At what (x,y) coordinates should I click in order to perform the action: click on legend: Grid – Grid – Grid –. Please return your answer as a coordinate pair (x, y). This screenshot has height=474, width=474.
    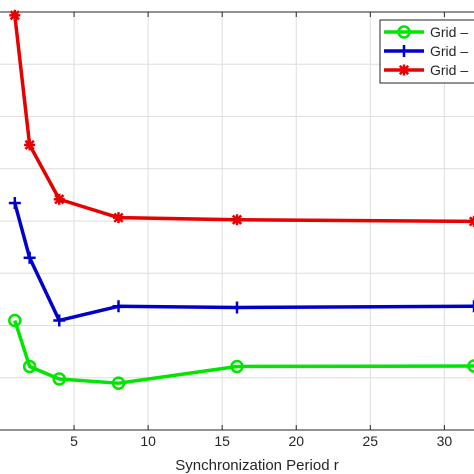
    Looking at the image, I should click on (426, 51).